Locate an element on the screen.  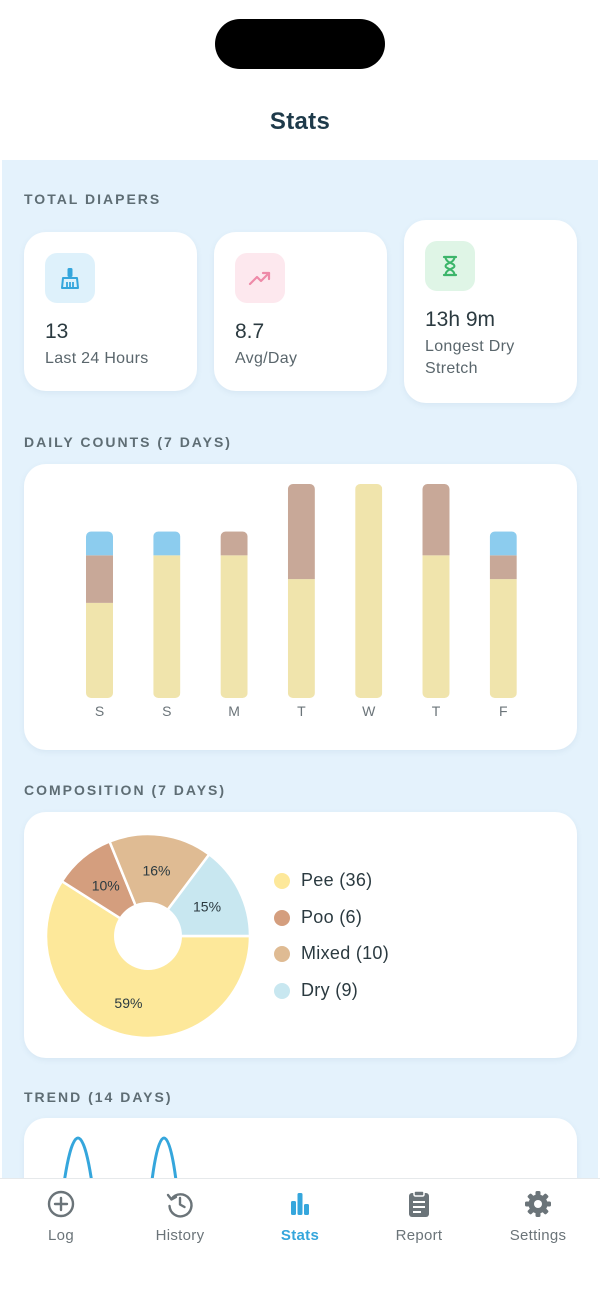
broom-icon is located at coordinates (70, 278).